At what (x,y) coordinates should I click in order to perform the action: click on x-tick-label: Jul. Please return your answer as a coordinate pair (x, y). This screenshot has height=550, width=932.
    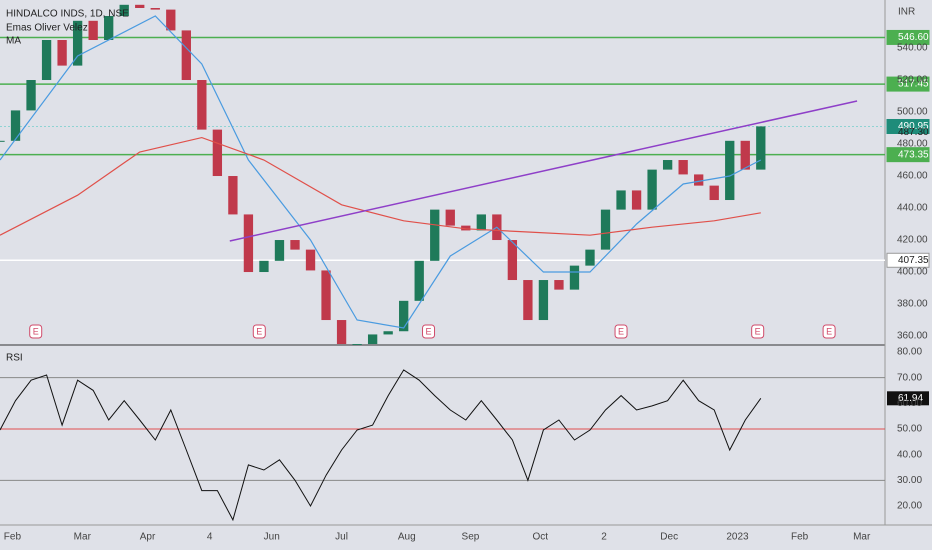
    Looking at the image, I should click on (341, 537).